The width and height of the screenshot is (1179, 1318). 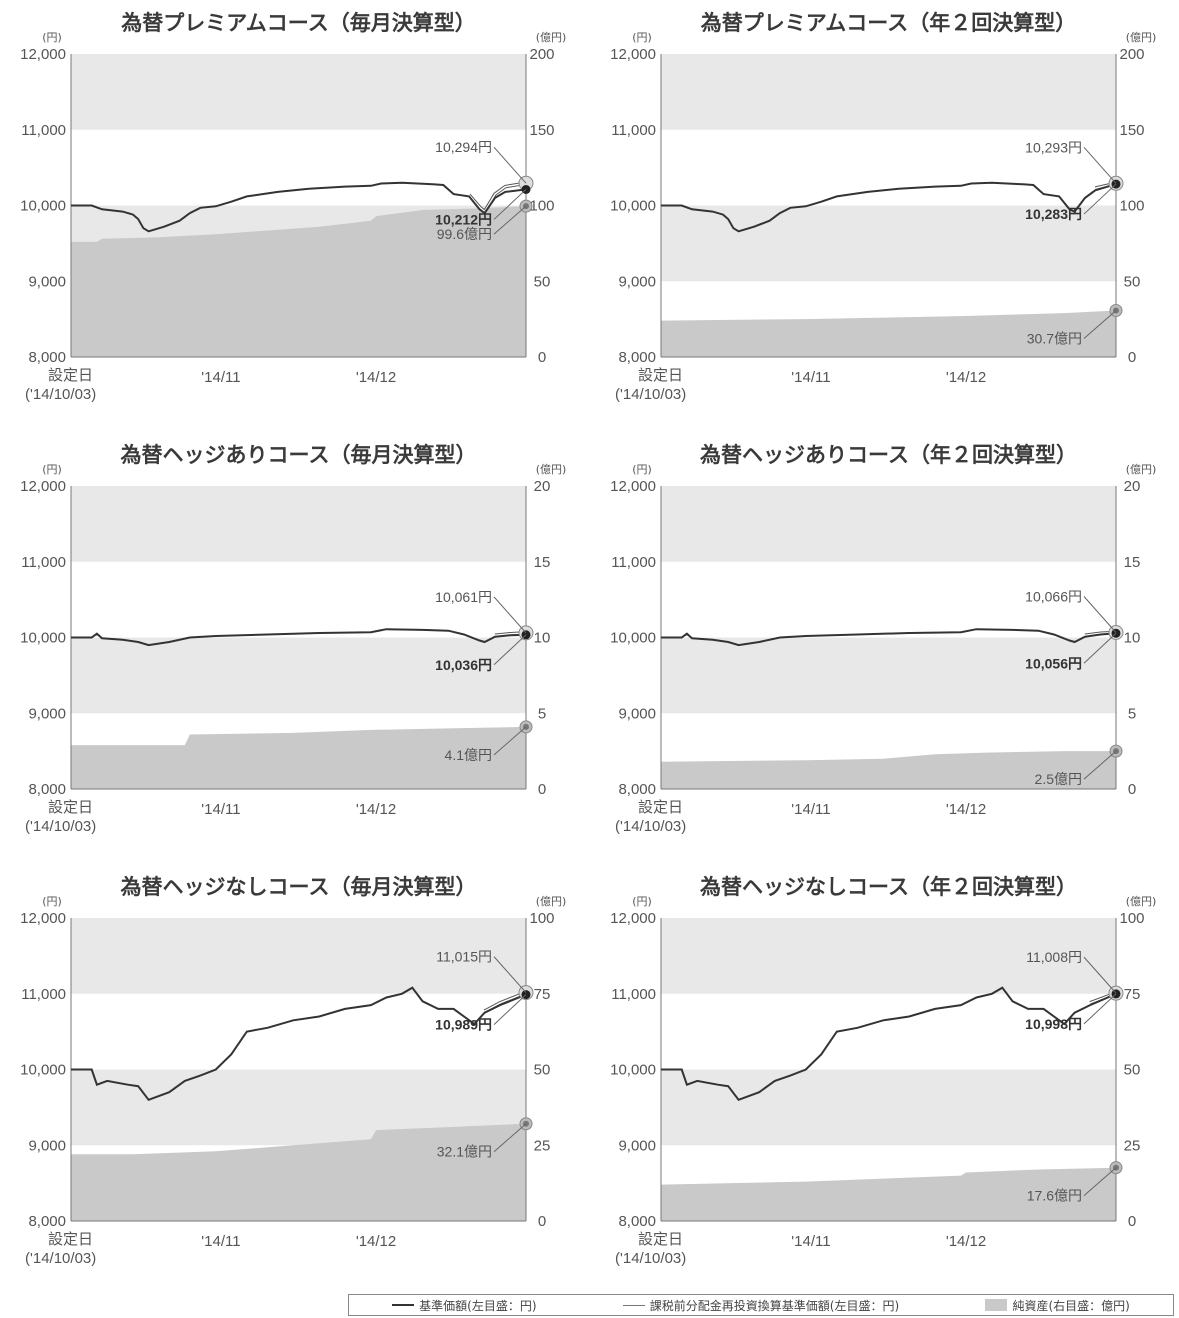 I want to click on nav-value-label: 10,998円, so click(x=1053, y=1024).